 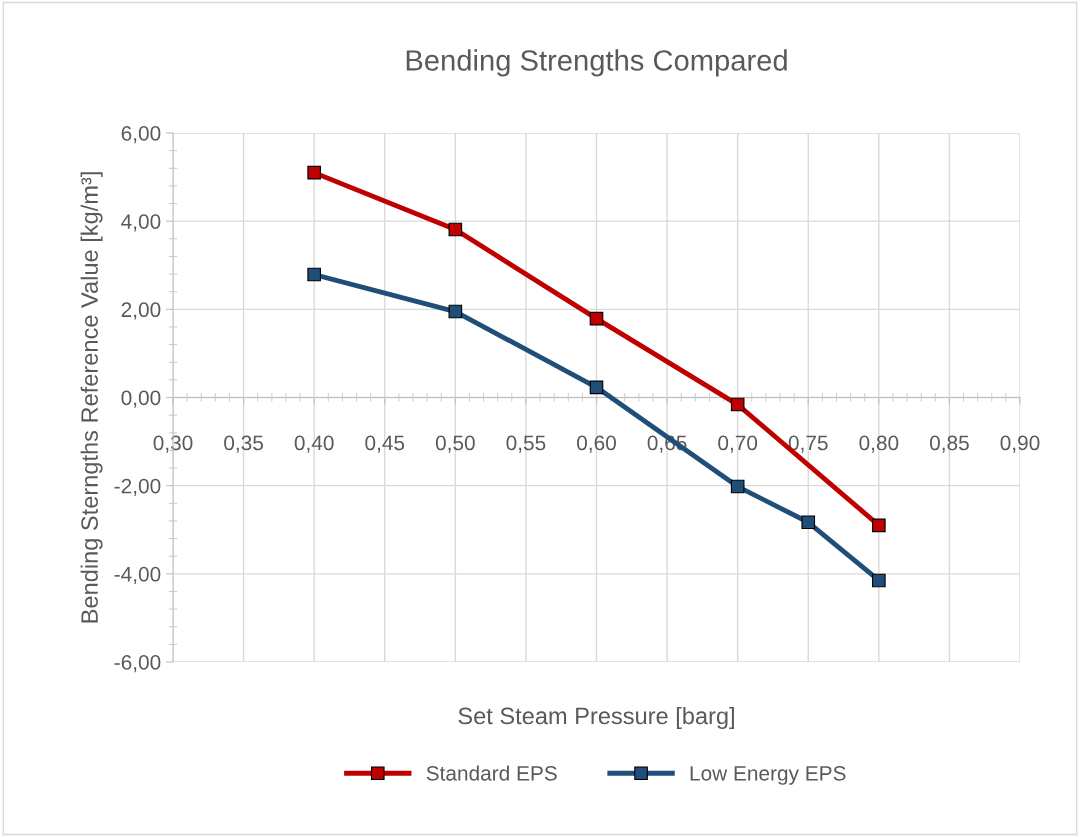 I want to click on y-tick-label: 4,00, so click(x=141, y=223).